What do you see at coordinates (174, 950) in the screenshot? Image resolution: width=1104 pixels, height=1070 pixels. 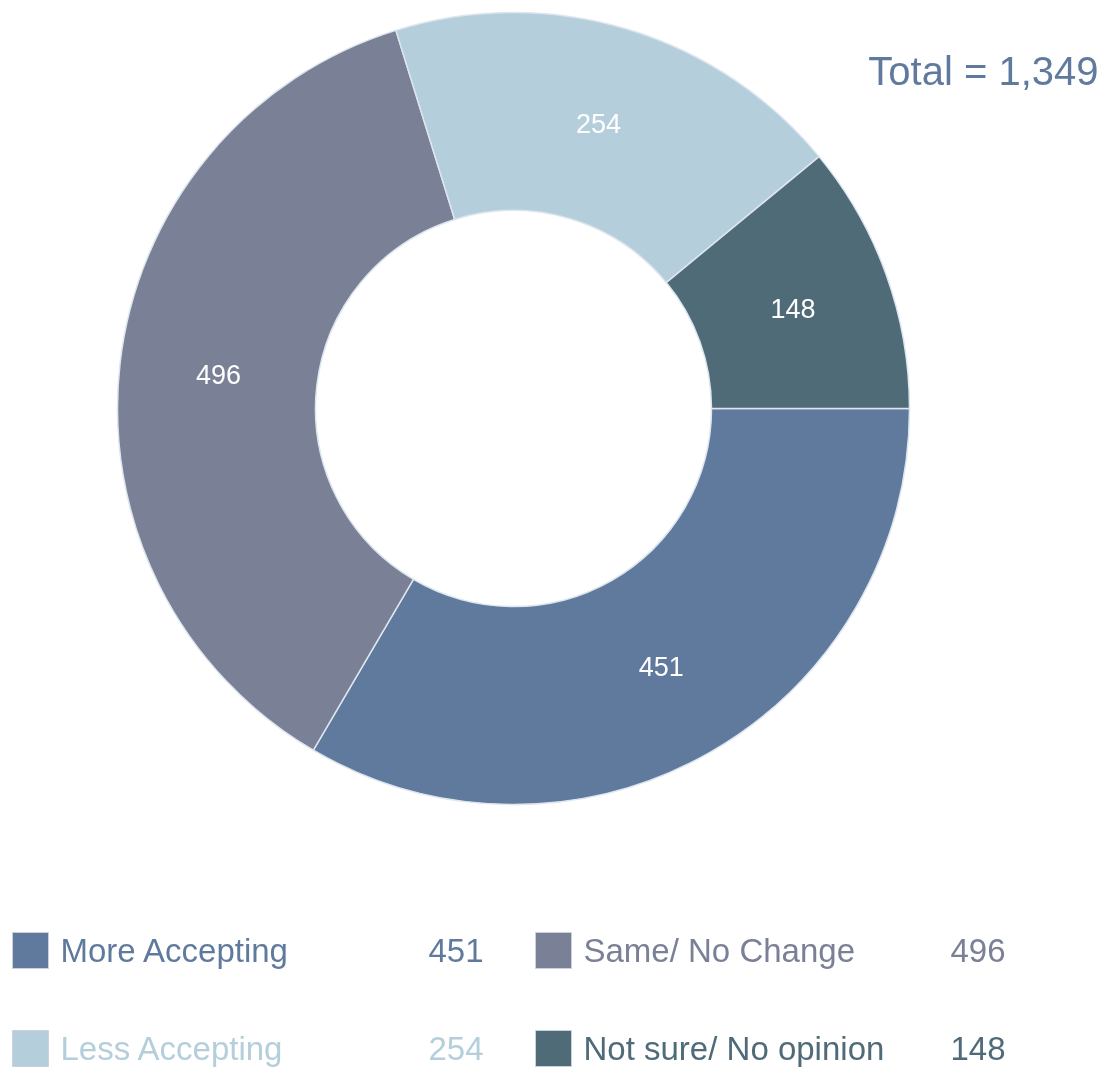 I see `legend-label: More Accepting` at bounding box center [174, 950].